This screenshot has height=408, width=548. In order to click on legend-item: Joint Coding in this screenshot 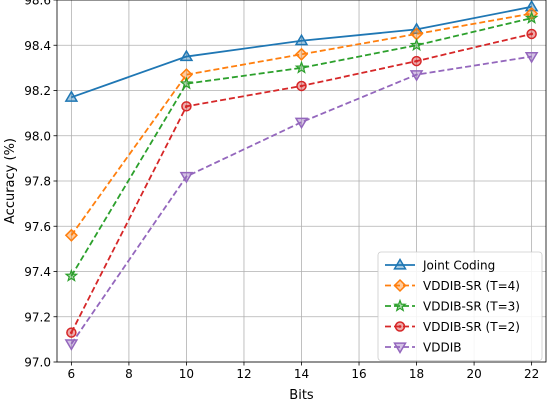, I will do `click(440, 265)`.